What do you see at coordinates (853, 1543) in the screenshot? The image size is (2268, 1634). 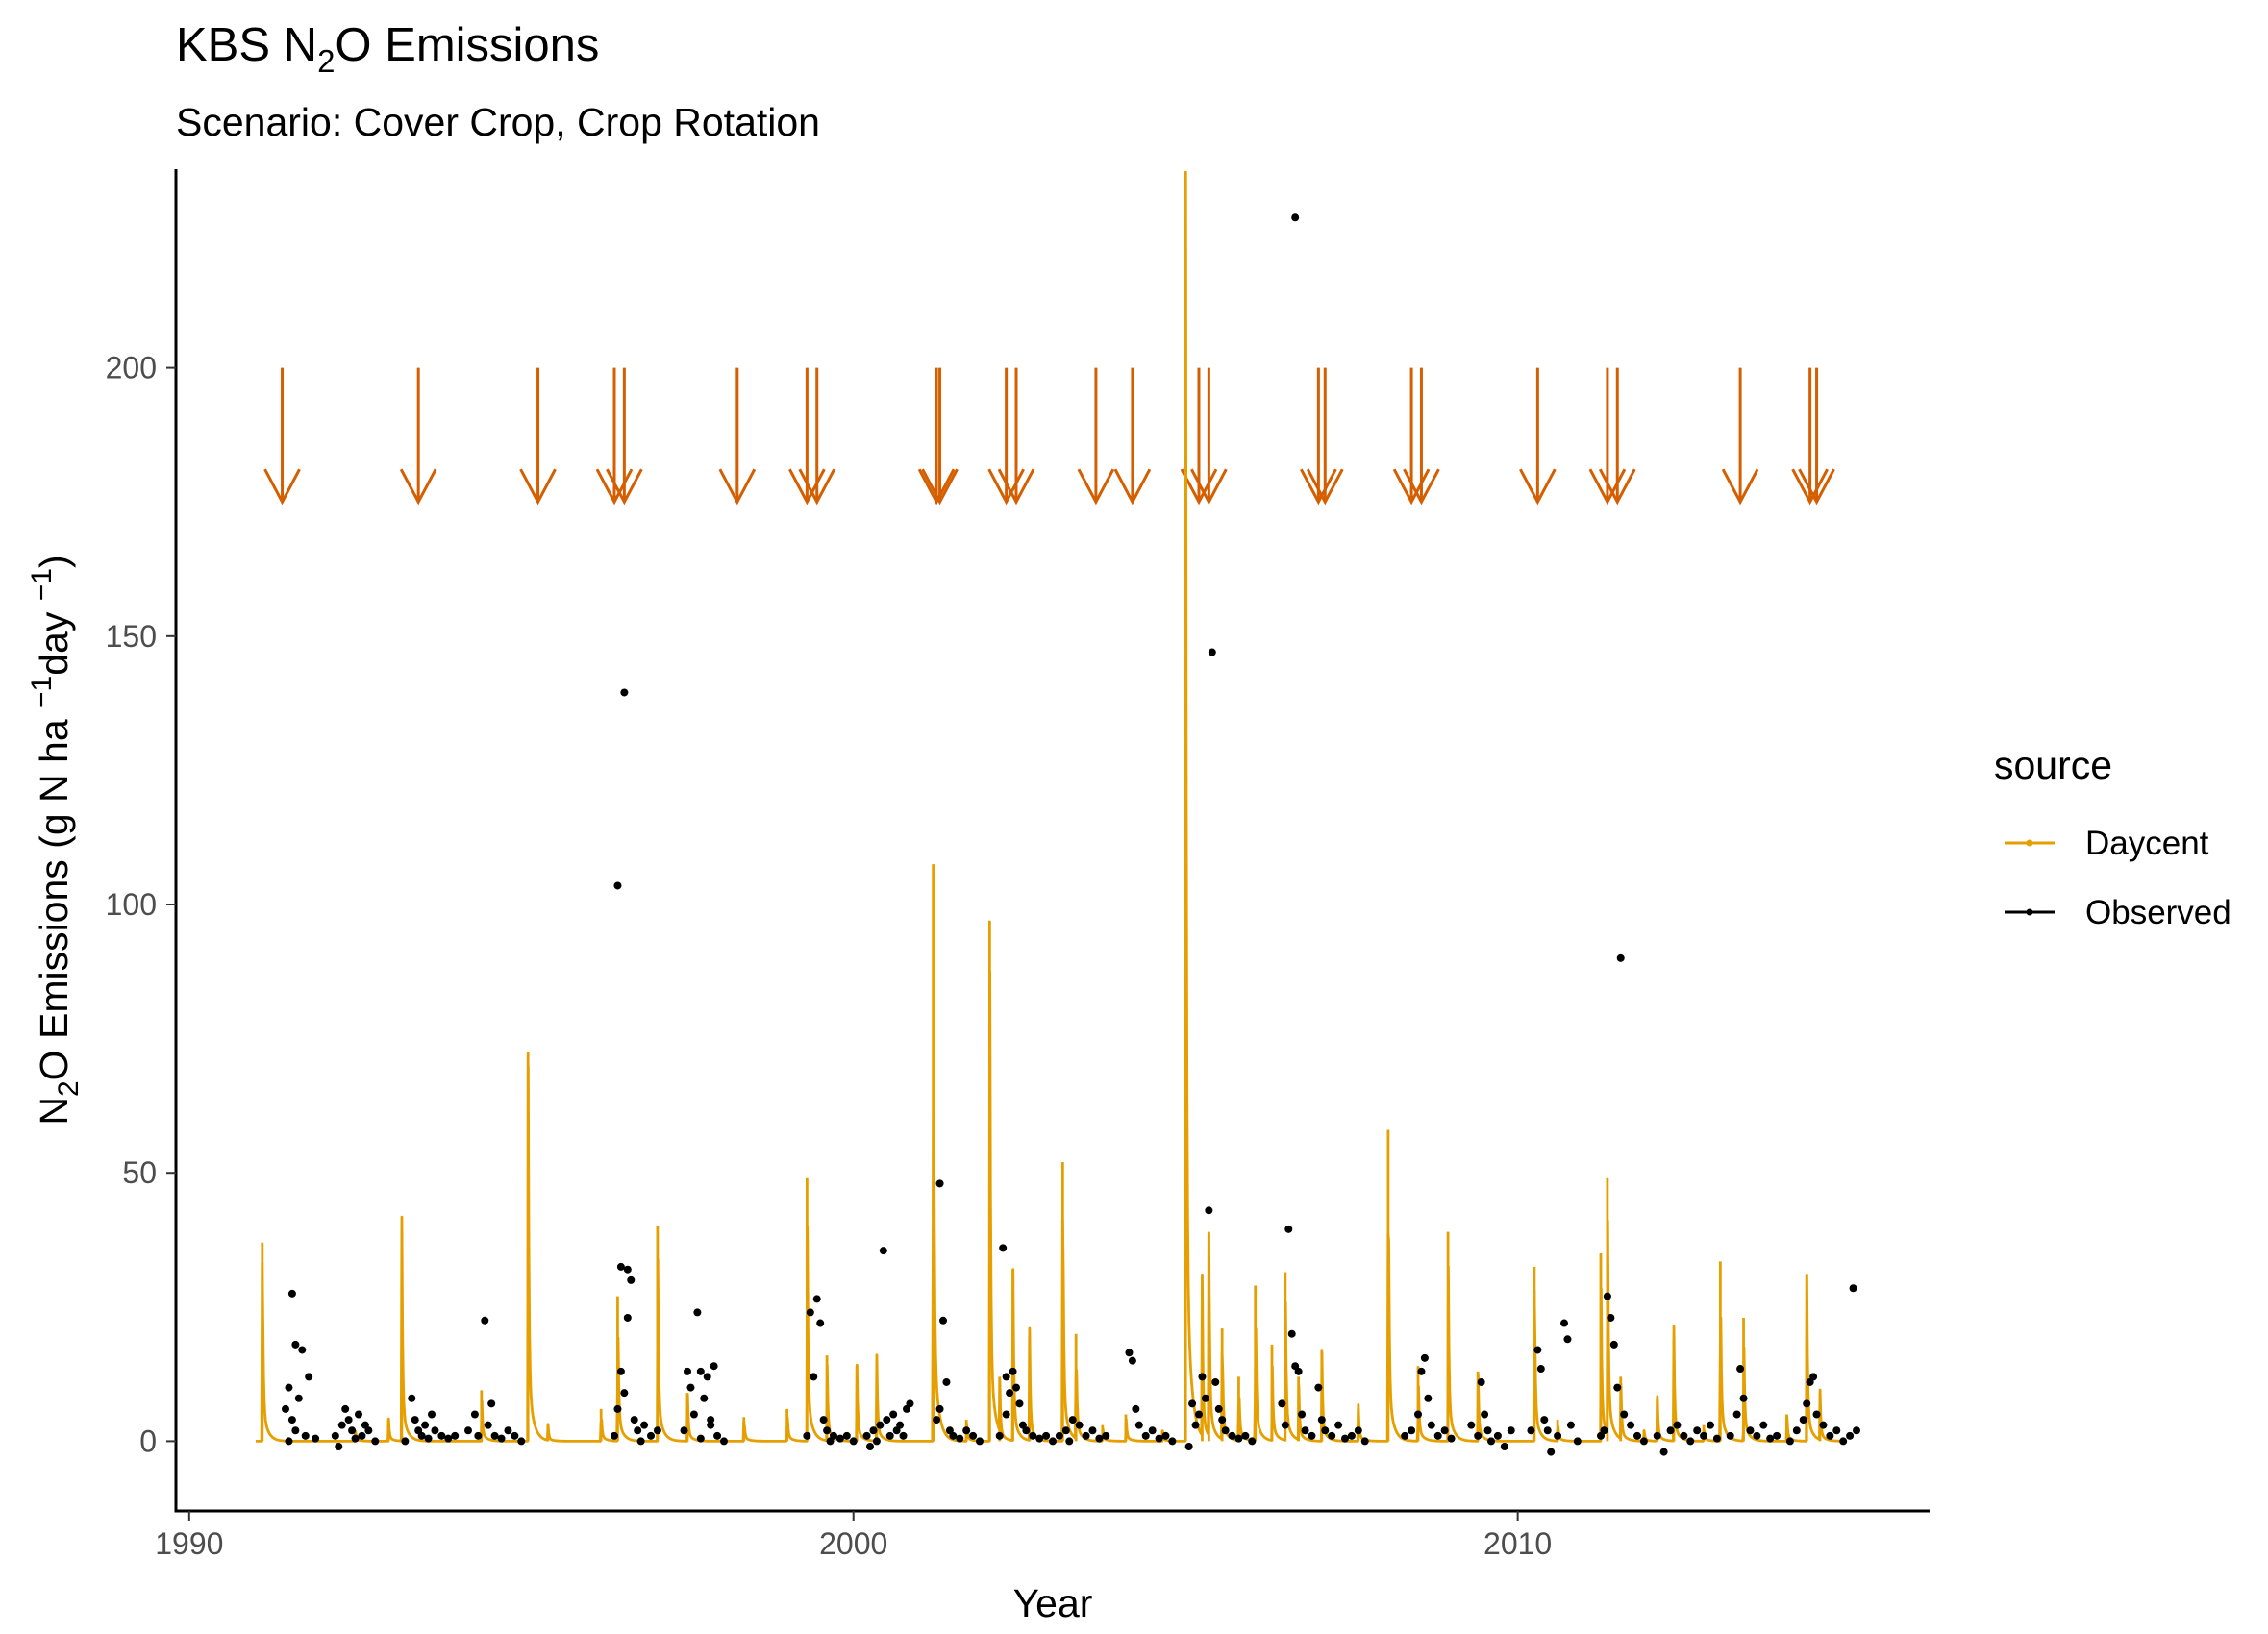 I see `x-tick-label: 2000` at bounding box center [853, 1543].